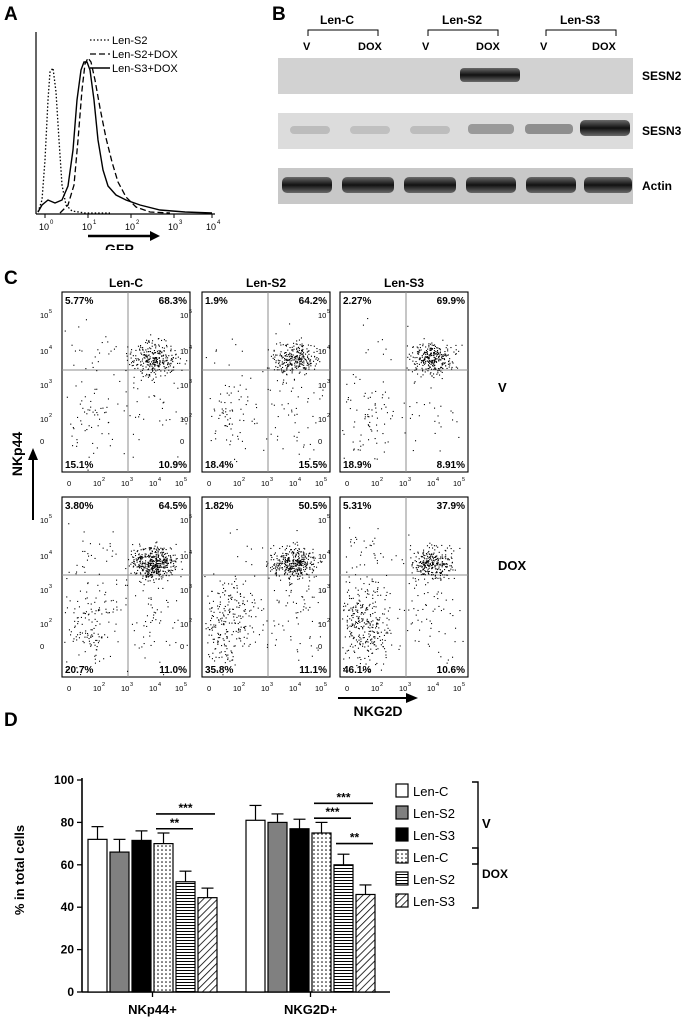 The height and width of the screenshot is (1017, 700). I want to click on legend-group-dox: DOX, so click(495, 874).